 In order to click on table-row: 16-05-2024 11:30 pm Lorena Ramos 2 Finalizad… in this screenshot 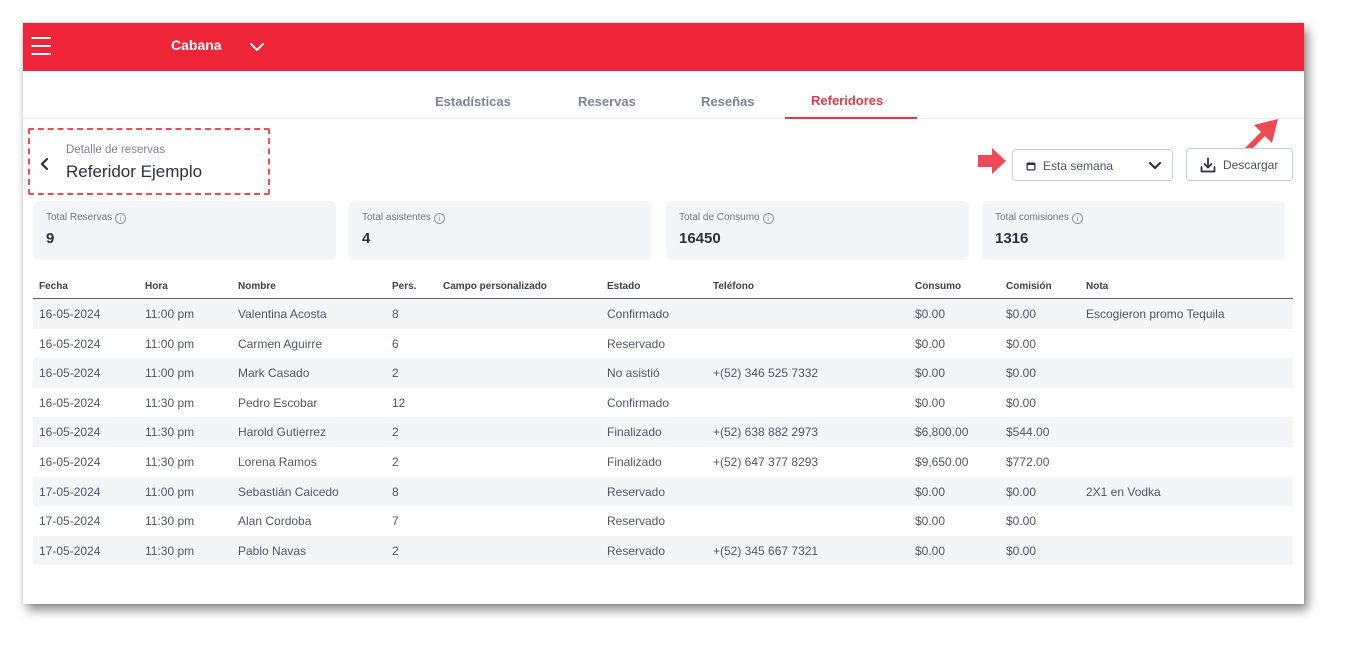, I will do `click(663, 462)`.